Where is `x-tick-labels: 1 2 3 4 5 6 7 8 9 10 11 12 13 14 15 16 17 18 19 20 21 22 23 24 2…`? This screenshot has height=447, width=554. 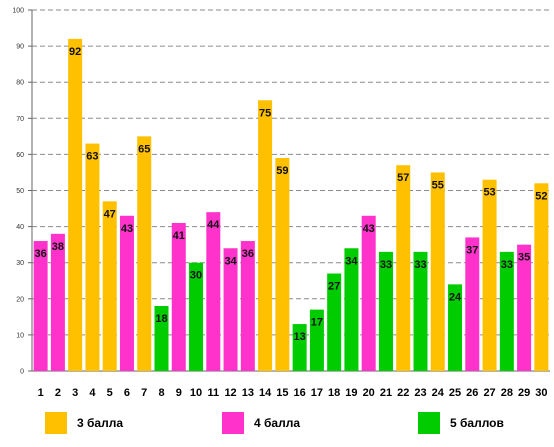
x-tick-labels: 1 2 3 4 5 6 7 8 9 10 11 12 13 14 15 16 17 18 19 20 21 22 23 24 2… is located at coordinates (293, 393).